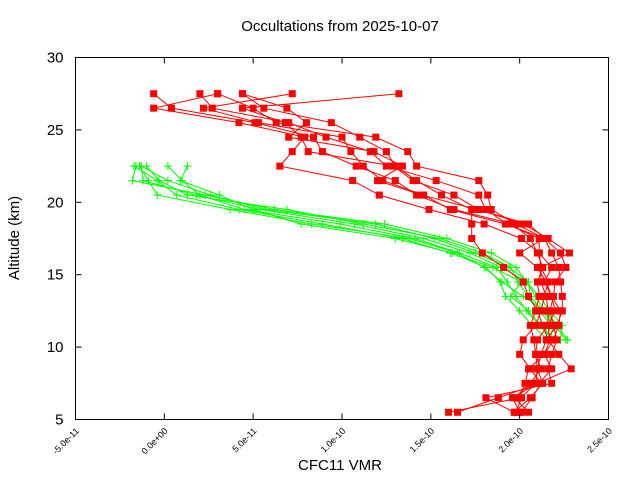  I want to click on x-tick-label: 2.5e-10, so click(599, 440).